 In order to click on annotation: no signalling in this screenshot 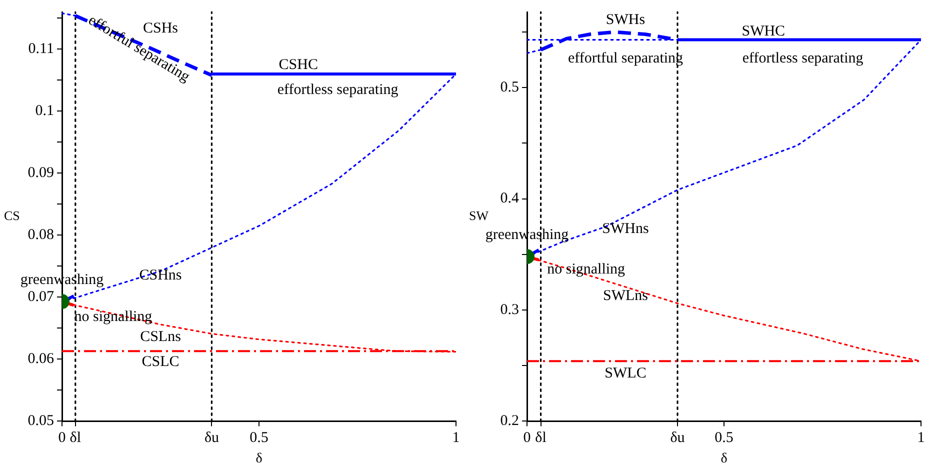, I will do `click(586, 270)`.